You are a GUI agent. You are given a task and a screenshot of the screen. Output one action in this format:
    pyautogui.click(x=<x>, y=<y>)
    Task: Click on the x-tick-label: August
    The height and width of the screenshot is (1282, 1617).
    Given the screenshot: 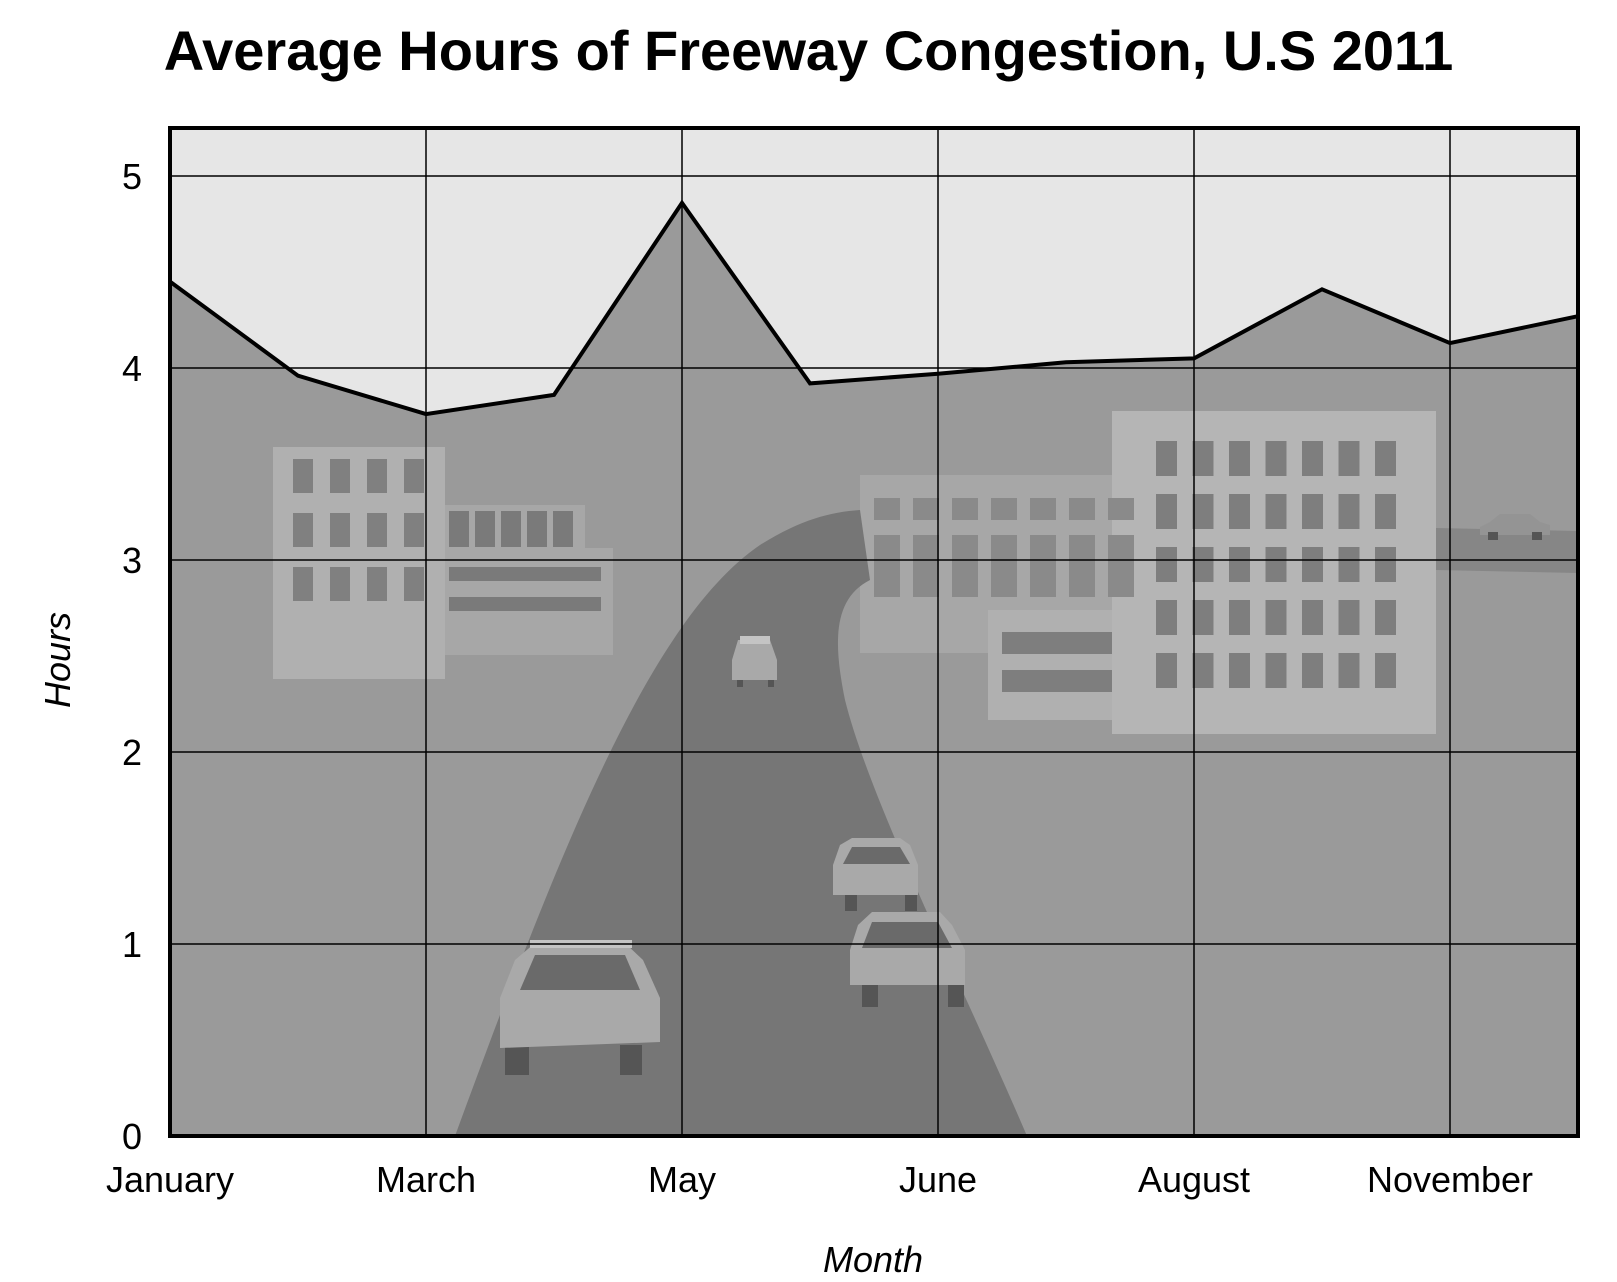 What is the action you would take?
    pyautogui.click(x=1194, y=1179)
    